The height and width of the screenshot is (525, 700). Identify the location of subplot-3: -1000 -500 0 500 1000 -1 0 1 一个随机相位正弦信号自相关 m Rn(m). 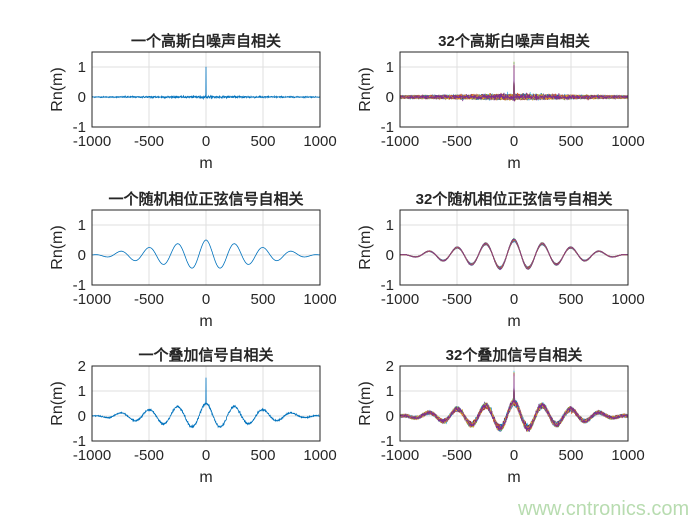
(193, 260).